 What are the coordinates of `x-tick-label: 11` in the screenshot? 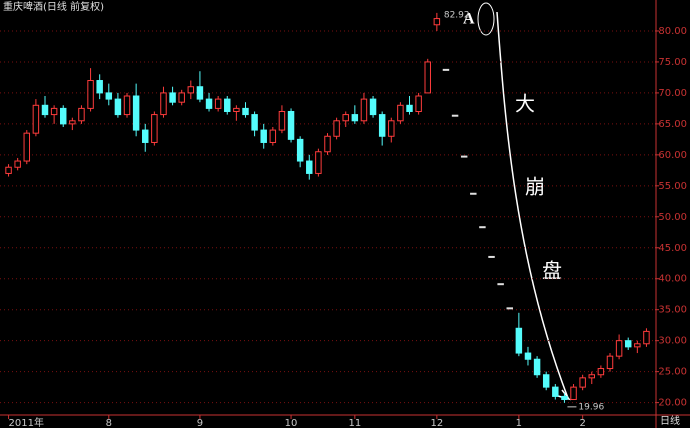 It's located at (354, 423).